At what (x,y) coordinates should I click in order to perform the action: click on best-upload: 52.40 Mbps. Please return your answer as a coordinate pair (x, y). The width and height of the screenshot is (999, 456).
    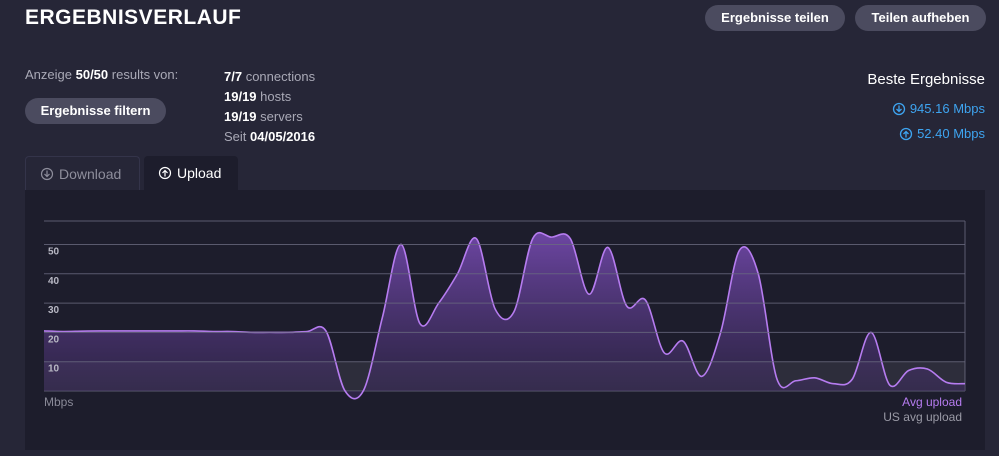
    Looking at the image, I should click on (942, 133).